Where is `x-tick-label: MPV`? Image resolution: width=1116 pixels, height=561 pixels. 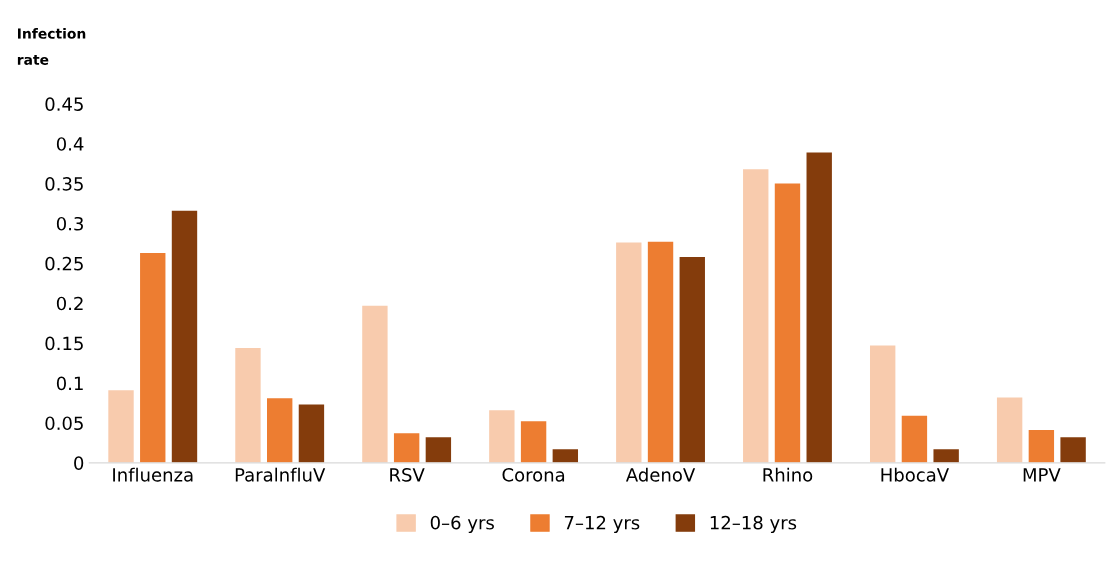 x-tick-label: MPV is located at coordinates (1042, 475).